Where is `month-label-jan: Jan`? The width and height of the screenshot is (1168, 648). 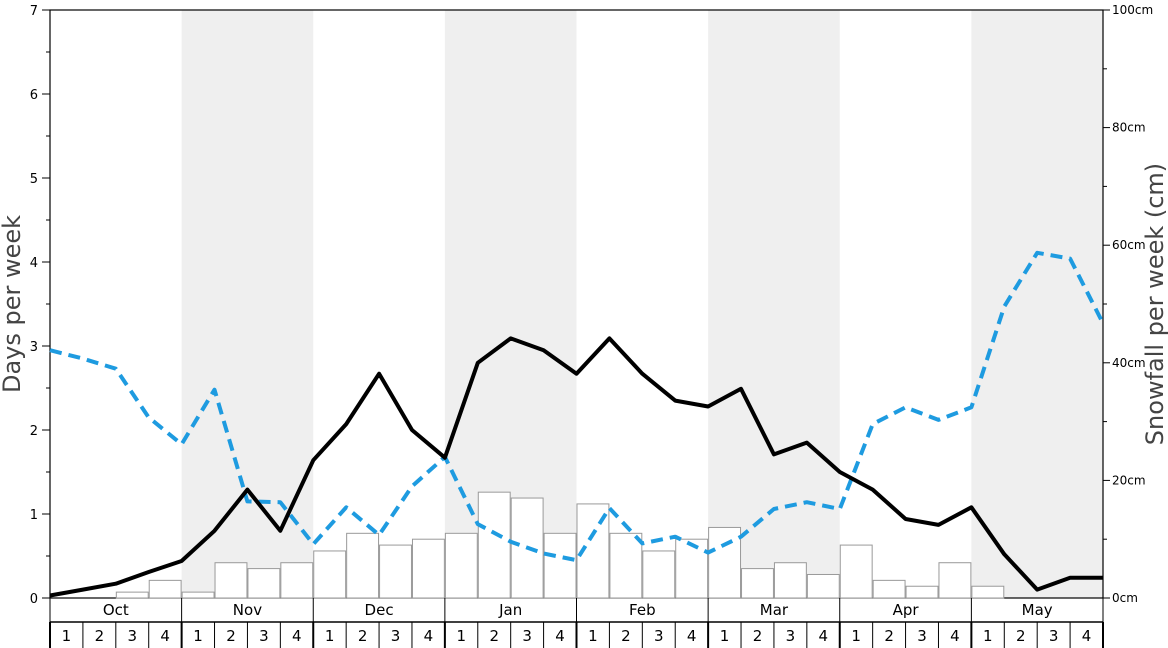
month-label-jan: Jan is located at coordinates (510, 610).